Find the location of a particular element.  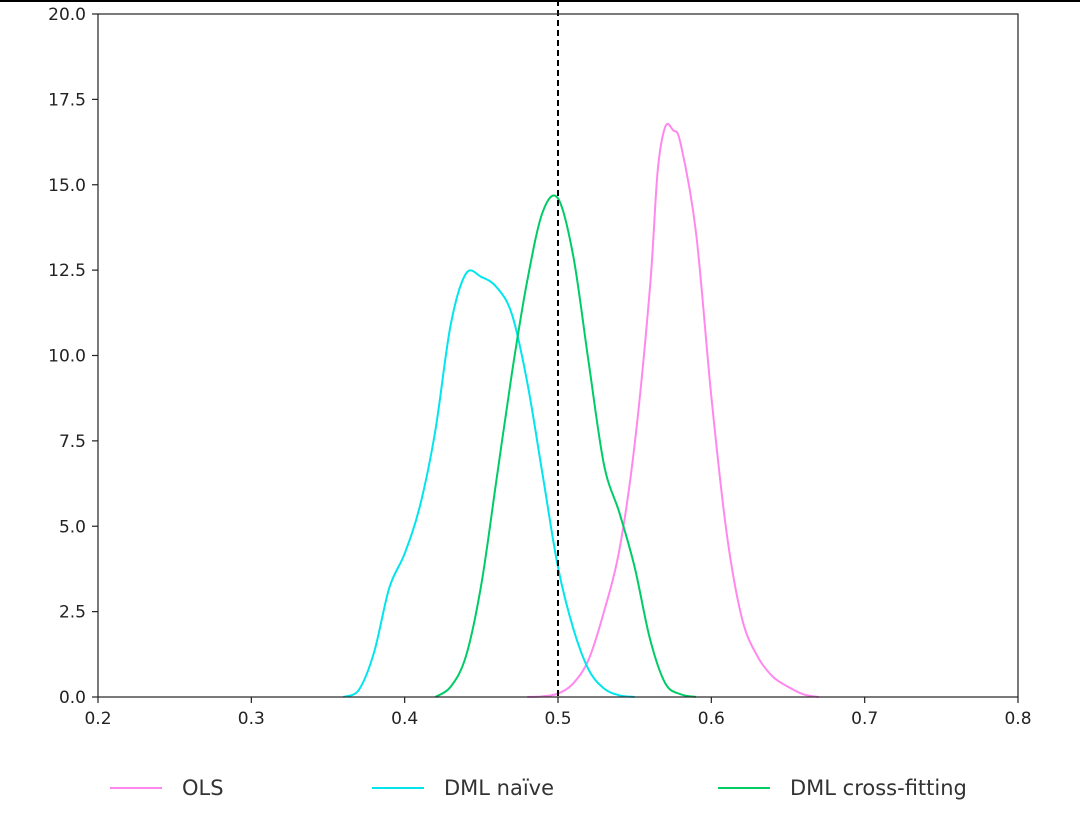

x-tick-label: 0.5 is located at coordinates (557, 719).